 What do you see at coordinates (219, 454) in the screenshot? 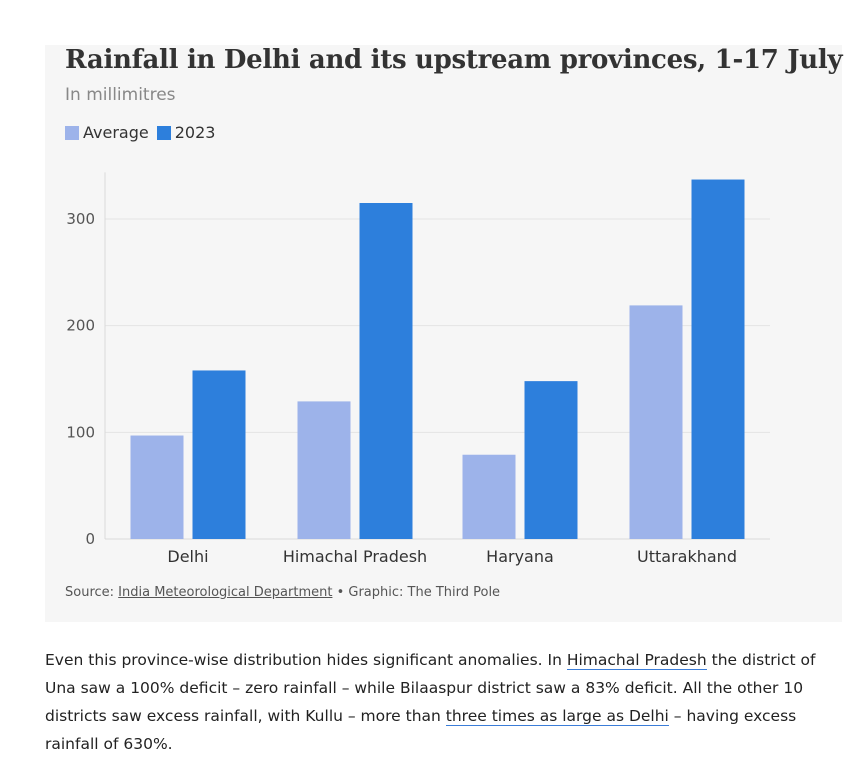
I see `bar-2023-delhi` at bounding box center [219, 454].